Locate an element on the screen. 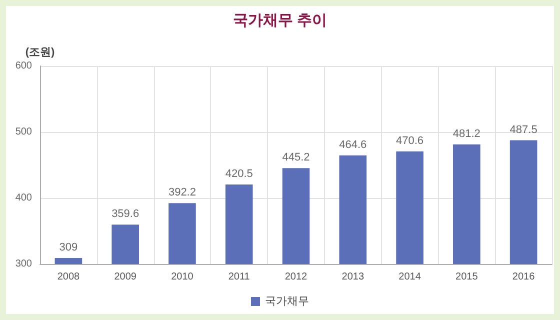 The image size is (560, 320). x-tick-label: 2015 is located at coordinates (467, 277).